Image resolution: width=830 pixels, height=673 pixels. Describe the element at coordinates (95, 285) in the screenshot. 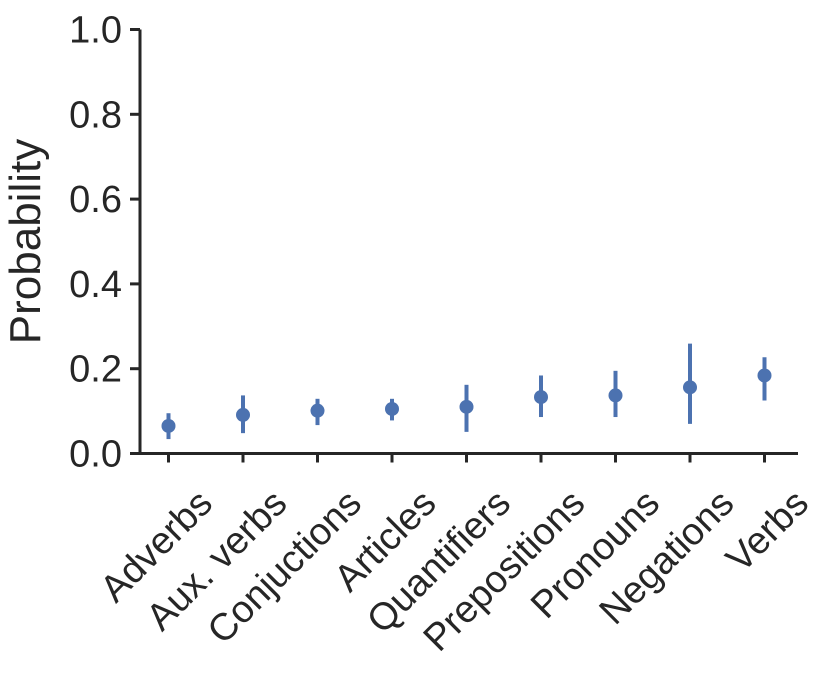

I see `y-tick-label: 0.4` at that location.